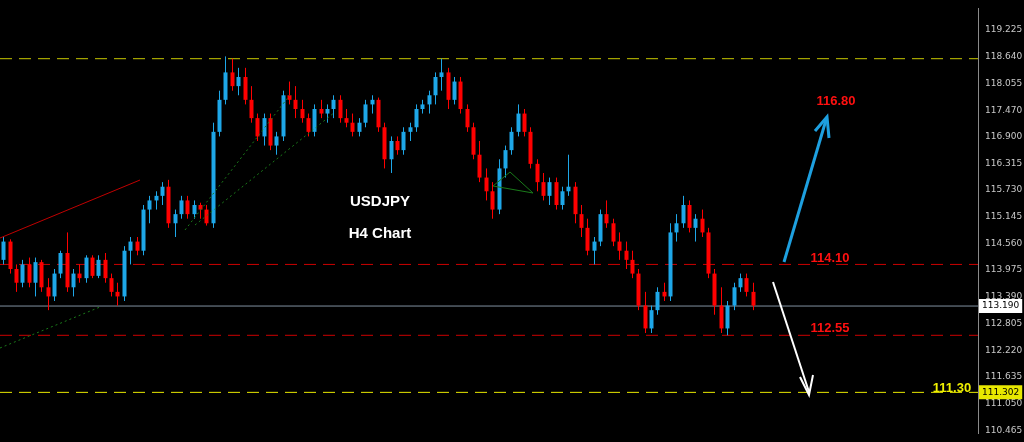 This screenshot has height=442, width=1024. Describe the element at coordinates (1004, 296) in the screenshot. I see `y-tick-label: 113.390` at that location.